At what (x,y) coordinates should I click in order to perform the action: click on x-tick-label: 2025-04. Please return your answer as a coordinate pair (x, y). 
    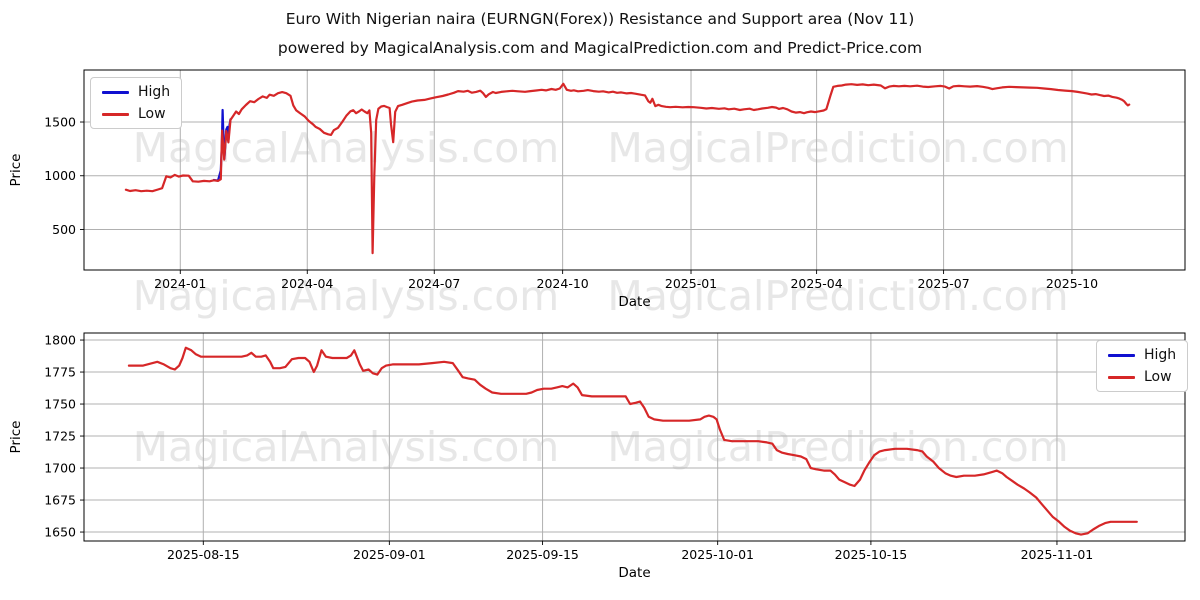
    Looking at the image, I should click on (816, 283).